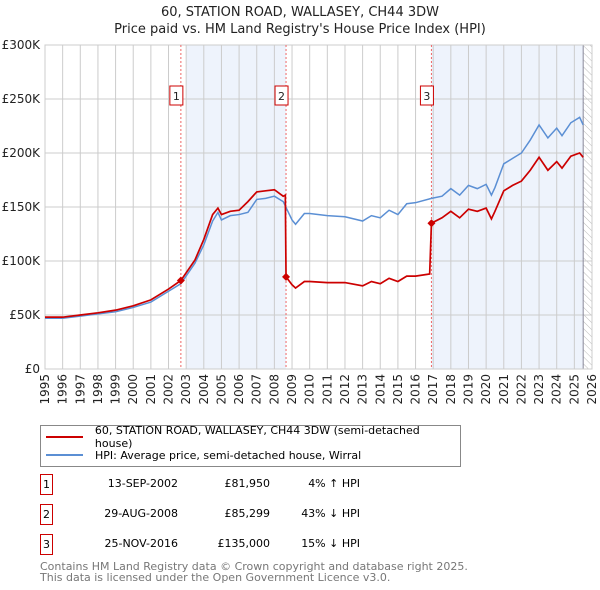 This screenshot has width=600, height=590. Describe the element at coordinates (300, 12) in the screenshot. I see `chart-title: 60, STATION ROAD, WALLASEY, CH44 3DW` at that location.